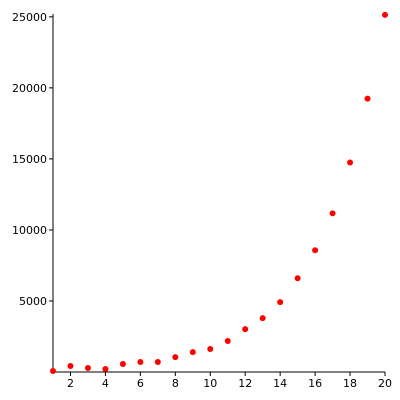 The width and height of the screenshot is (400, 400). What do you see at coordinates (140, 383) in the screenshot?
I see `x-tick-label: 6` at bounding box center [140, 383].